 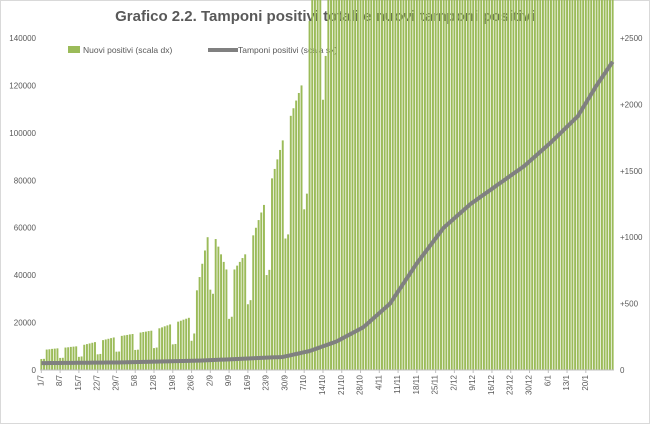 I want to click on x-tick-label: 30/9, so click(x=284, y=382).